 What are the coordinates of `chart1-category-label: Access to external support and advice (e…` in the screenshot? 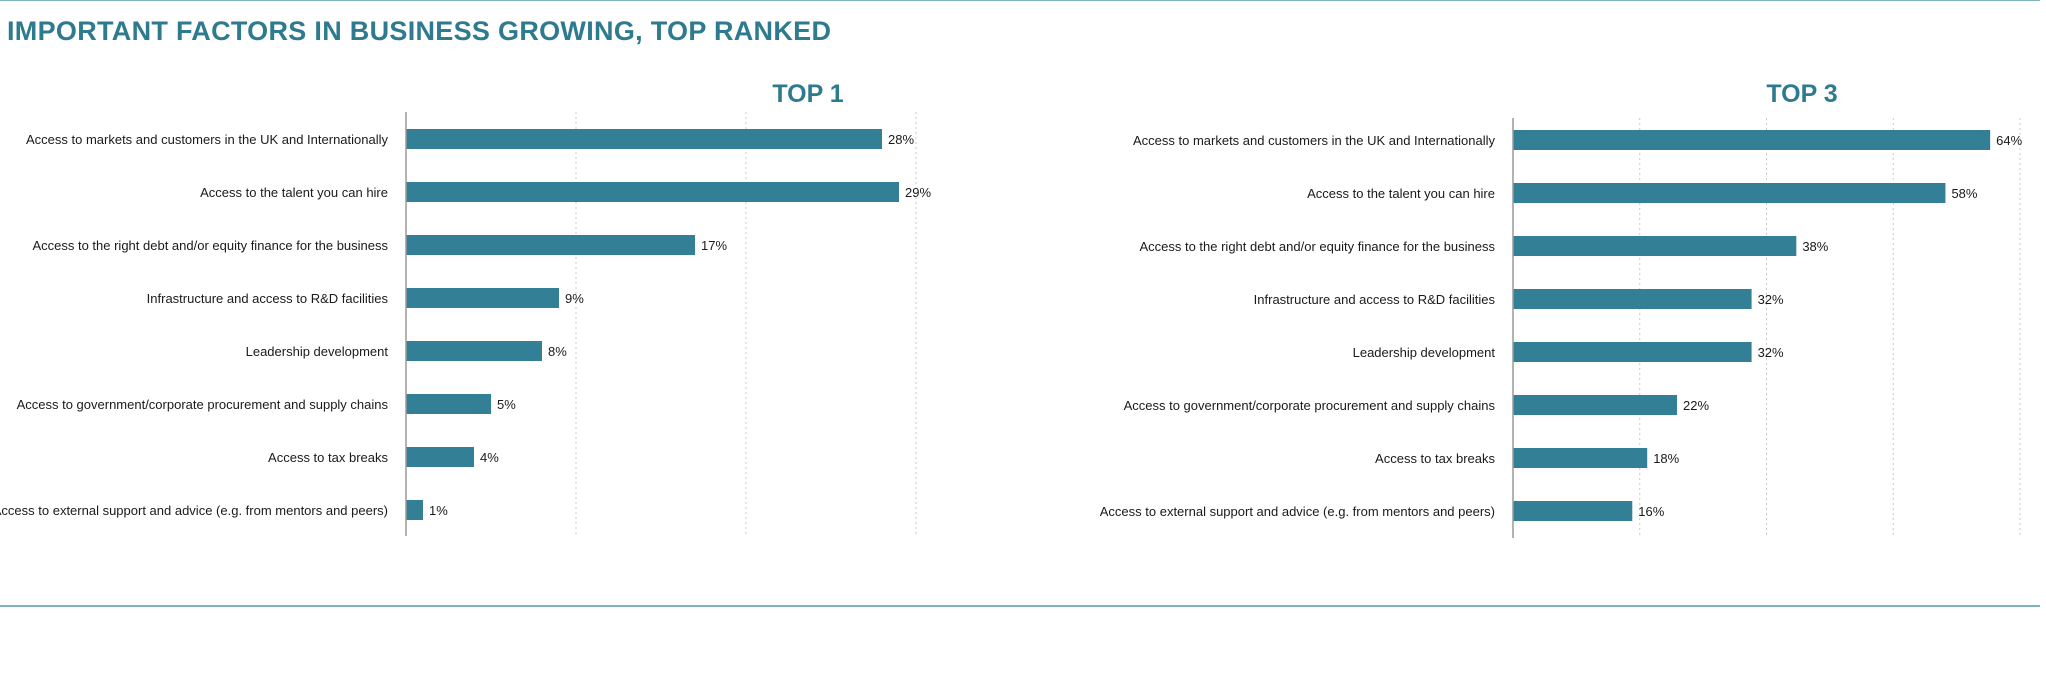 It's located at (194, 510).